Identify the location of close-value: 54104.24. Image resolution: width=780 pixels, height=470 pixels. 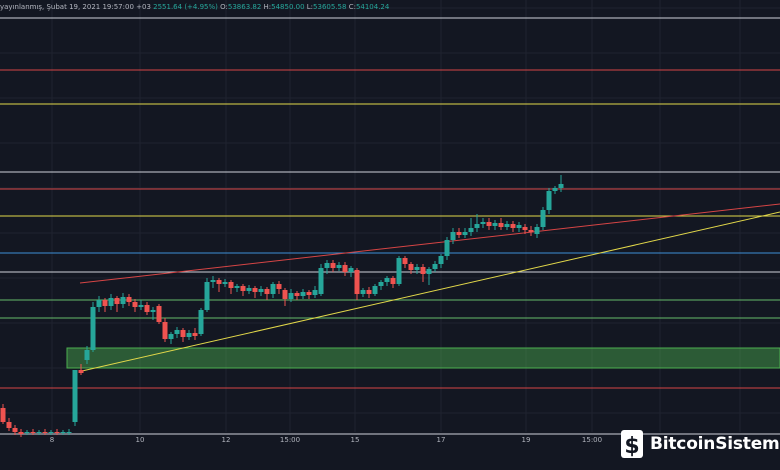
(372, 7).